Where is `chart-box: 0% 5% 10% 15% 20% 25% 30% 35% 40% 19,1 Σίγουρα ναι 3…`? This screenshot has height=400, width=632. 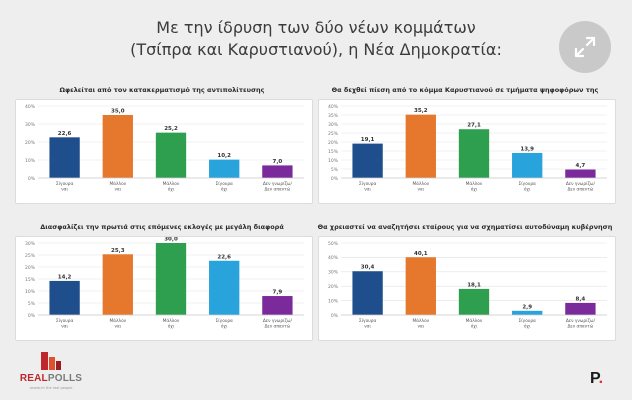 chart-box: 0% 5% 10% 15% 20% 25% 30% 35% 40% 19,1 Σίγουρα ναι 3… is located at coordinates (467, 151).